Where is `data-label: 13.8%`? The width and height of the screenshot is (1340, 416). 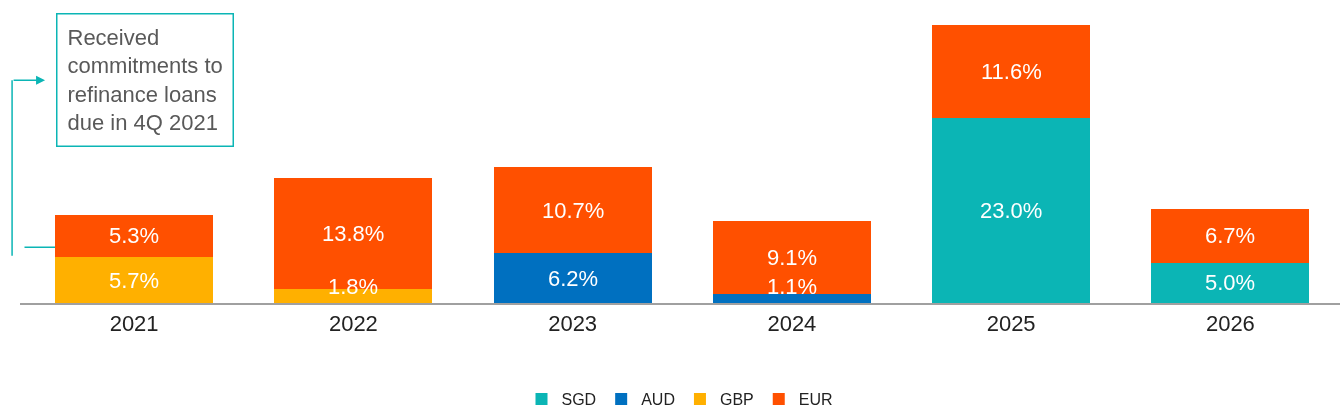 data-label: 13.8% is located at coordinates (353, 233).